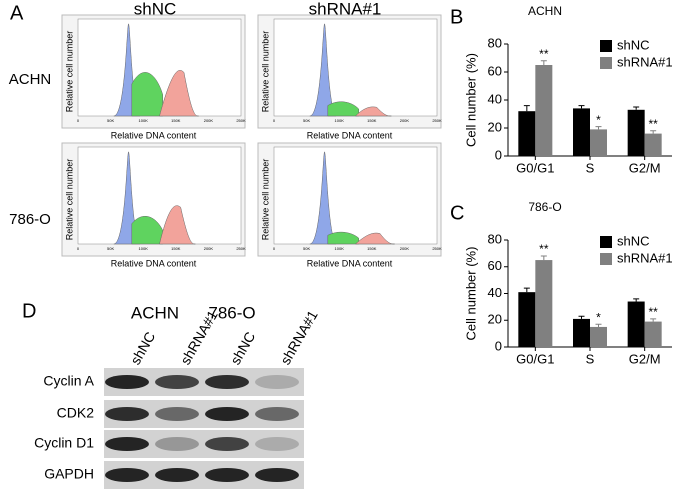  Describe the element at coordinates (30, 79) in the screenshot. I see `row-label: ACHN` at that location.